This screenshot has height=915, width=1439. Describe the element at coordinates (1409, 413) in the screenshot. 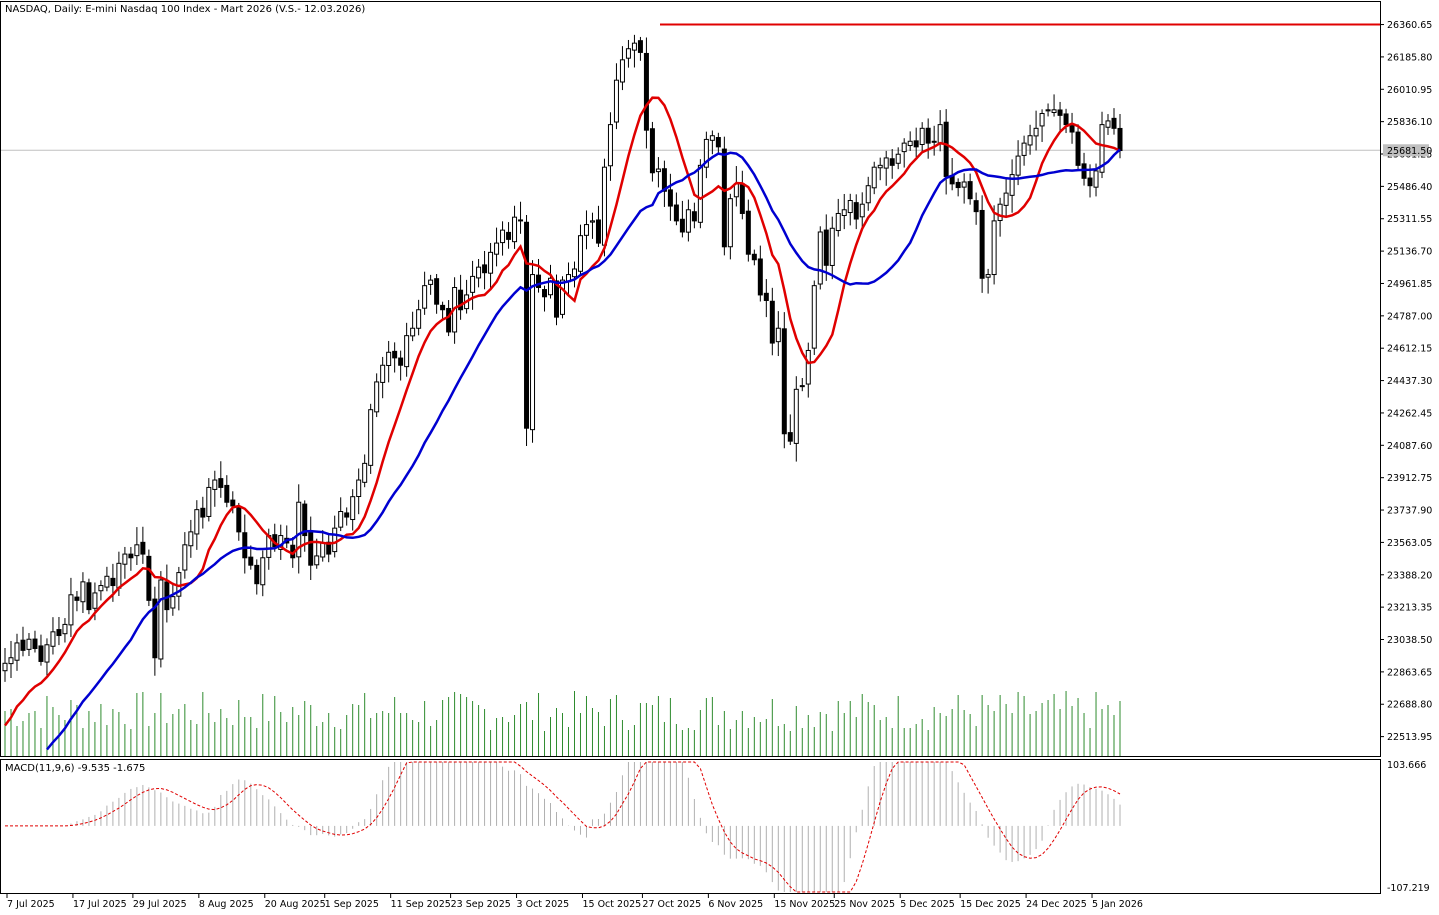

I see `price-tick-label: 24262.45` at that location.